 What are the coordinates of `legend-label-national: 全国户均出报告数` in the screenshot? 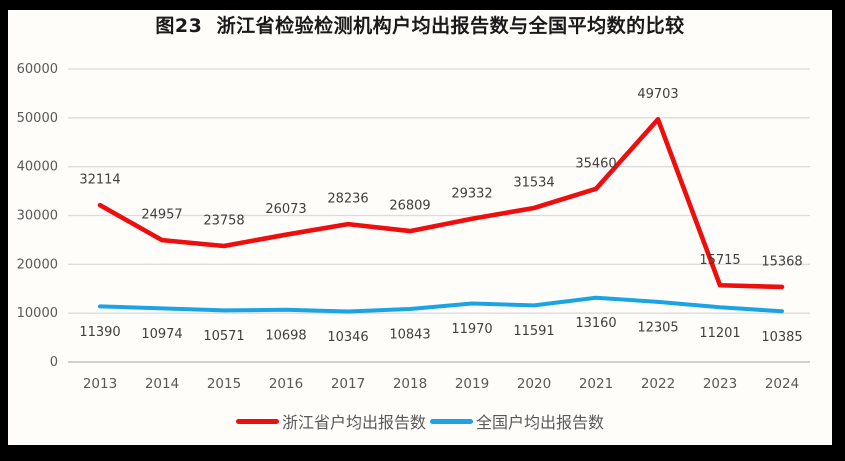 It's located at (540, 422).